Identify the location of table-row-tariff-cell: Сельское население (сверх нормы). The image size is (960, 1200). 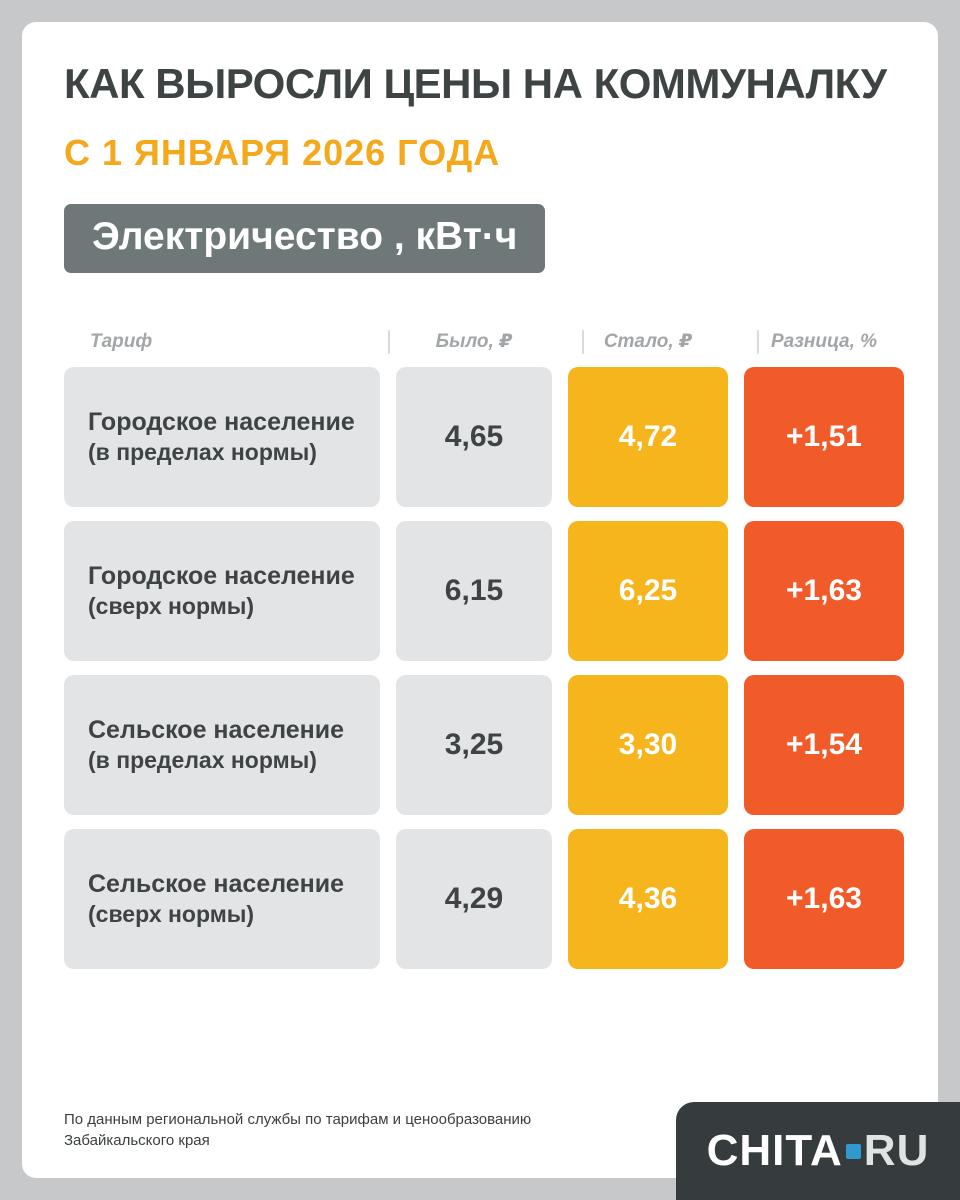
(222, 898).